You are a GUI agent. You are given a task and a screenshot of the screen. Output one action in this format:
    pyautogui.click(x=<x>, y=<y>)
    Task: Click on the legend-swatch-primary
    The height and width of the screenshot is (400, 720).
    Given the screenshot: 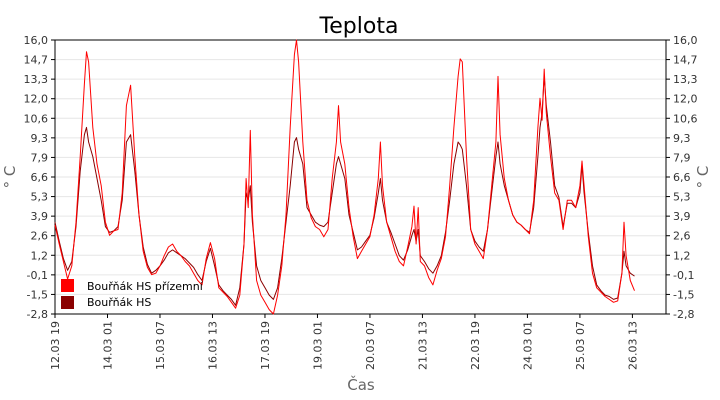 What is the action you would take?
    pyautogui.click(x=67, y=285)
    